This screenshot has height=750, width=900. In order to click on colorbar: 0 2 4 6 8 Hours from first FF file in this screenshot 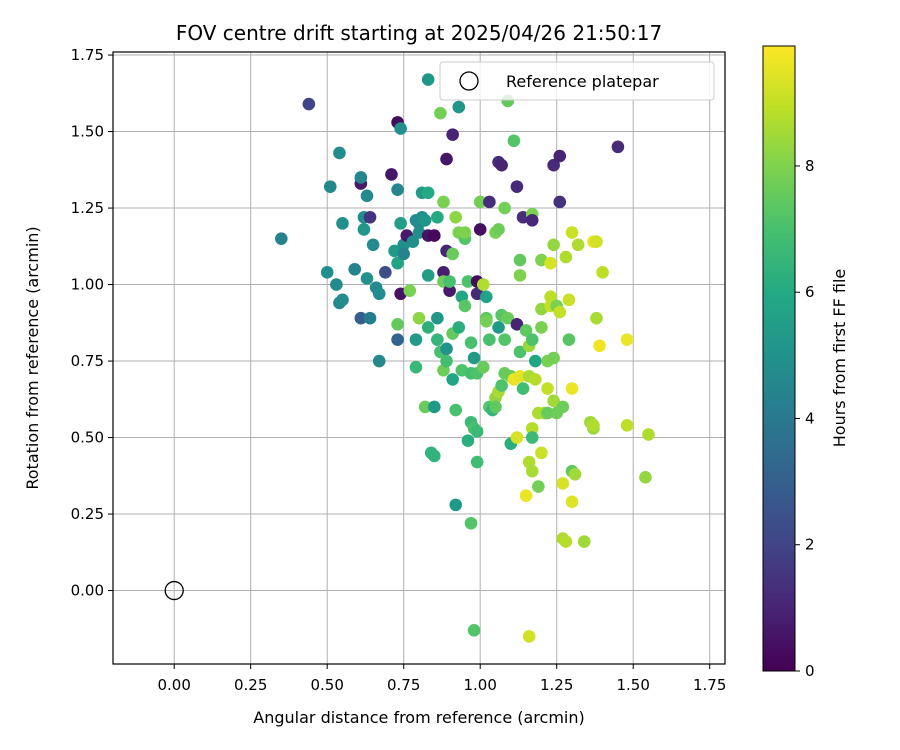, I will do `click(805, 362)`.